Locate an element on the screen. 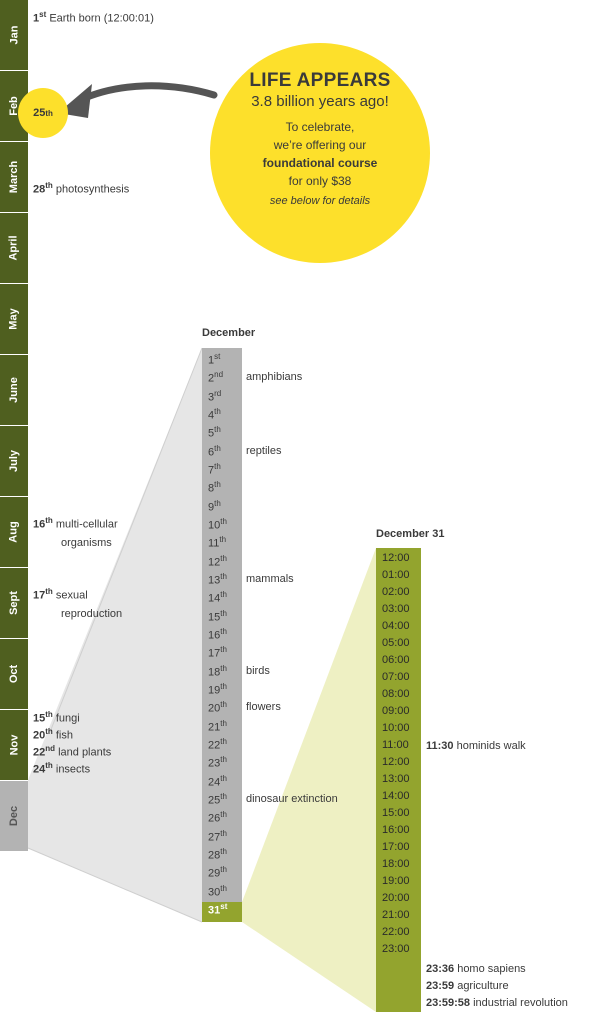  event-text: hominids walk is located at coordinates (489, 746).